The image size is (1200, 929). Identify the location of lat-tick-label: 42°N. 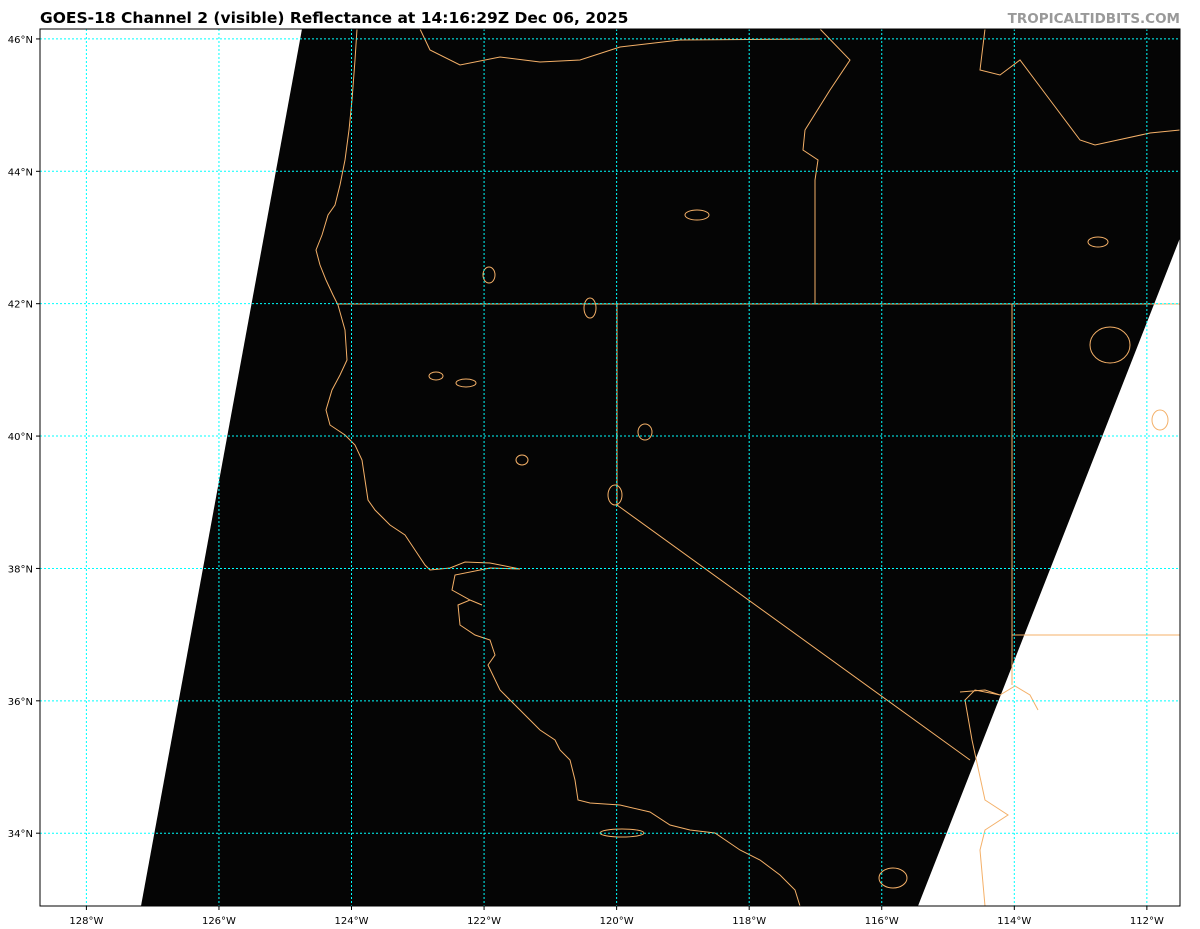
(20, 305).